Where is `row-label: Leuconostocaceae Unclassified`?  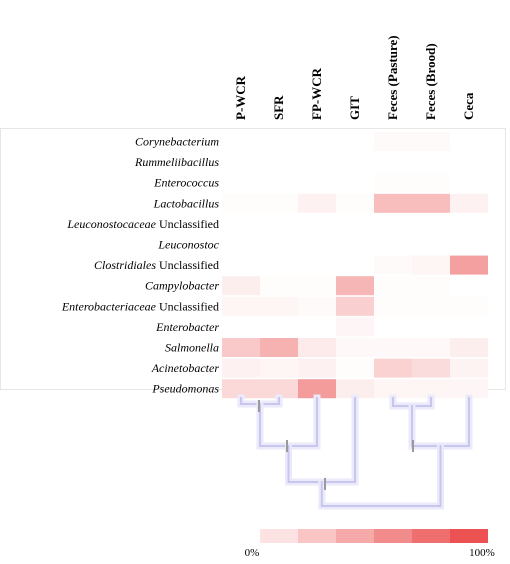
row-label: Leuconostocaceae Unclassified is located at coordinates (142, 224).